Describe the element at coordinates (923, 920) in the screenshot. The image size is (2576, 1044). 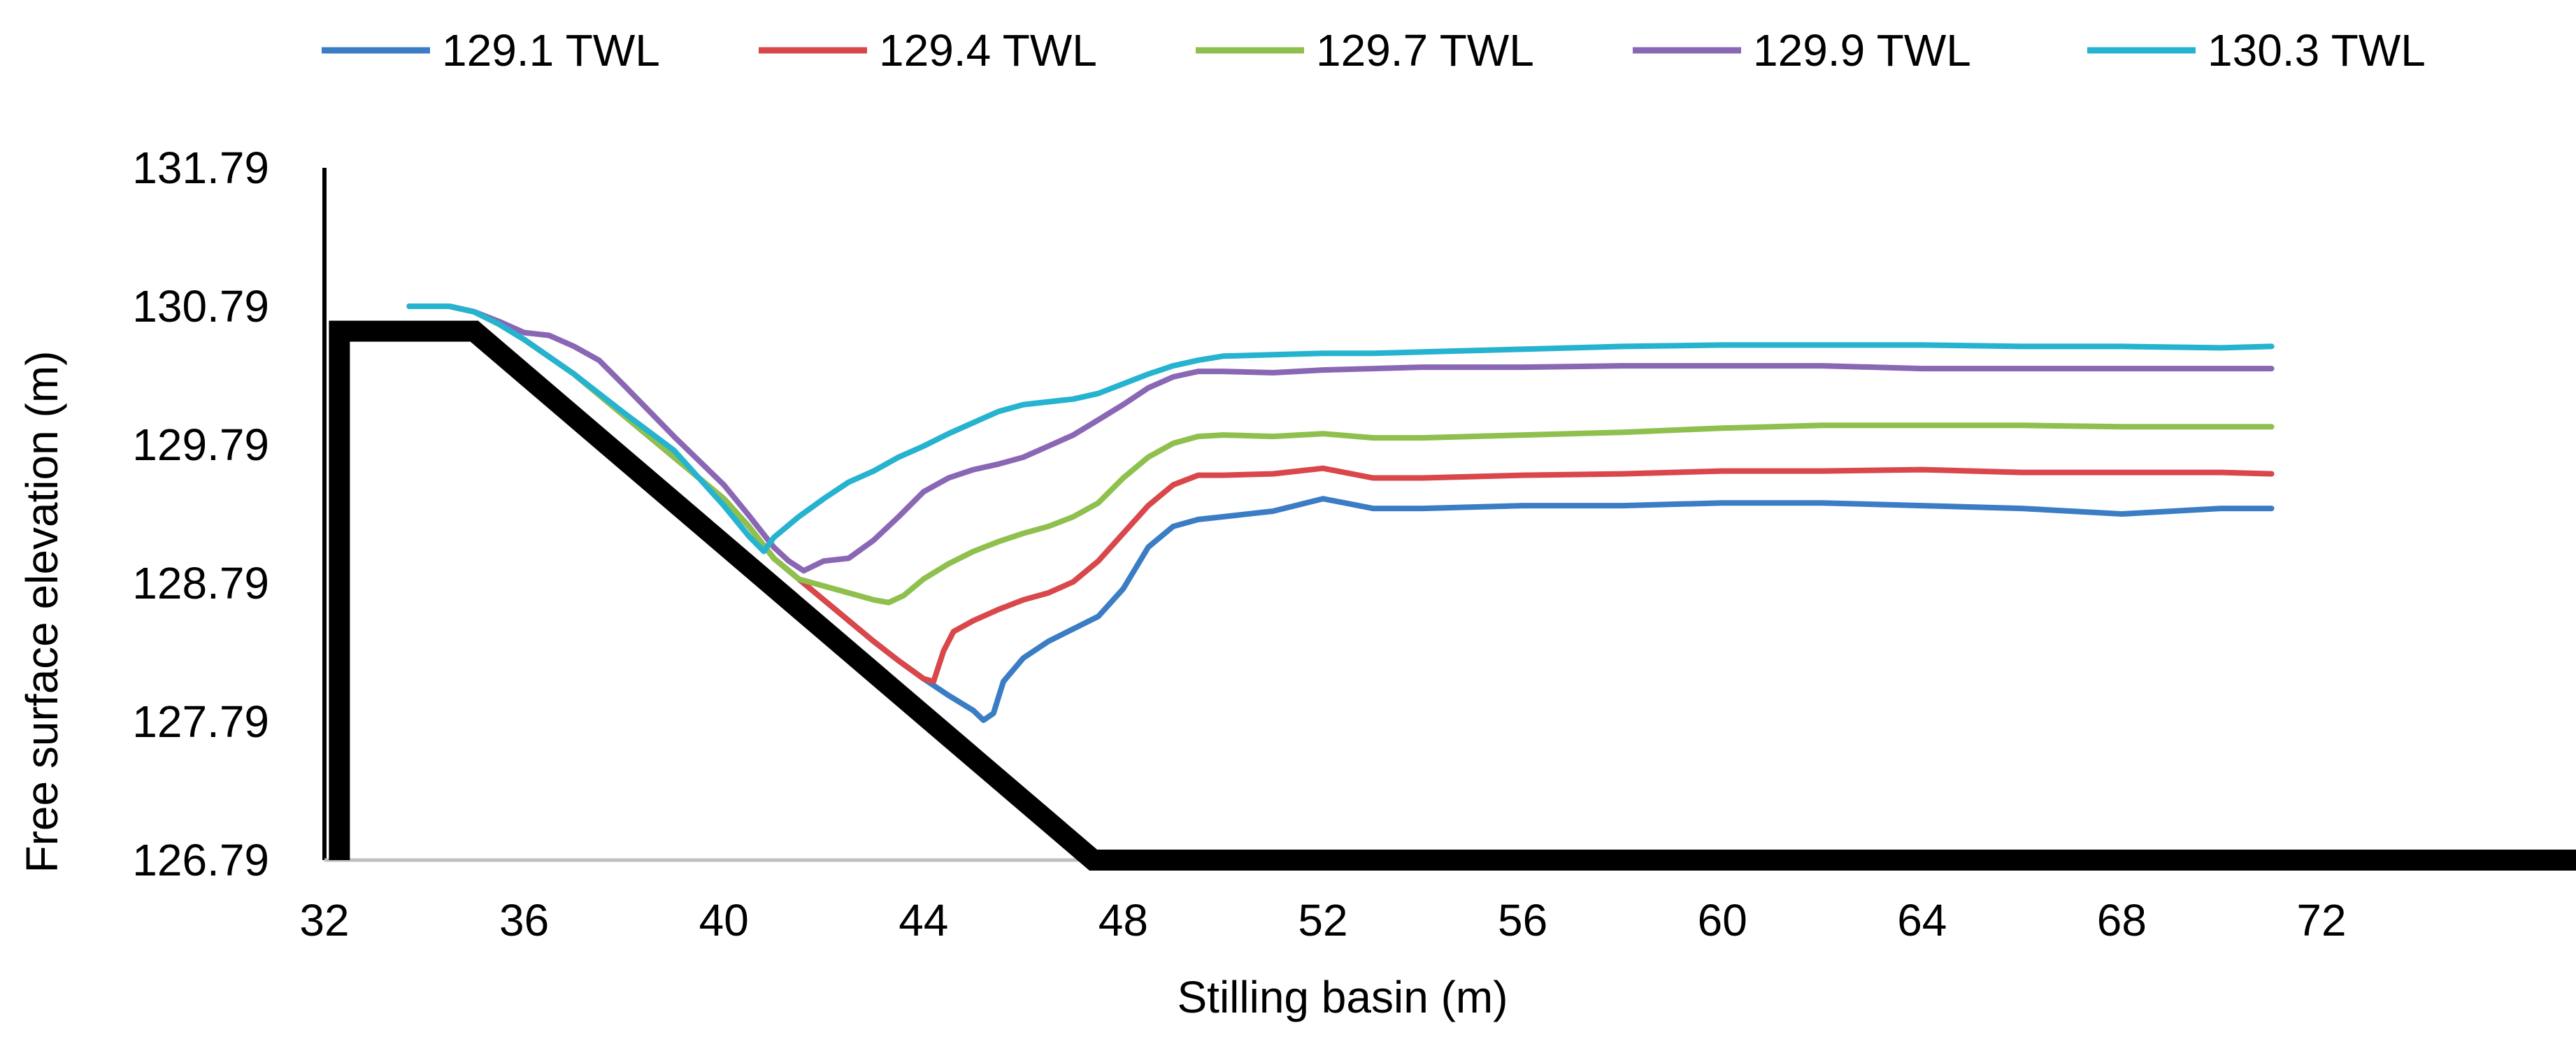
I see `x-tick-label: 44` at that location.